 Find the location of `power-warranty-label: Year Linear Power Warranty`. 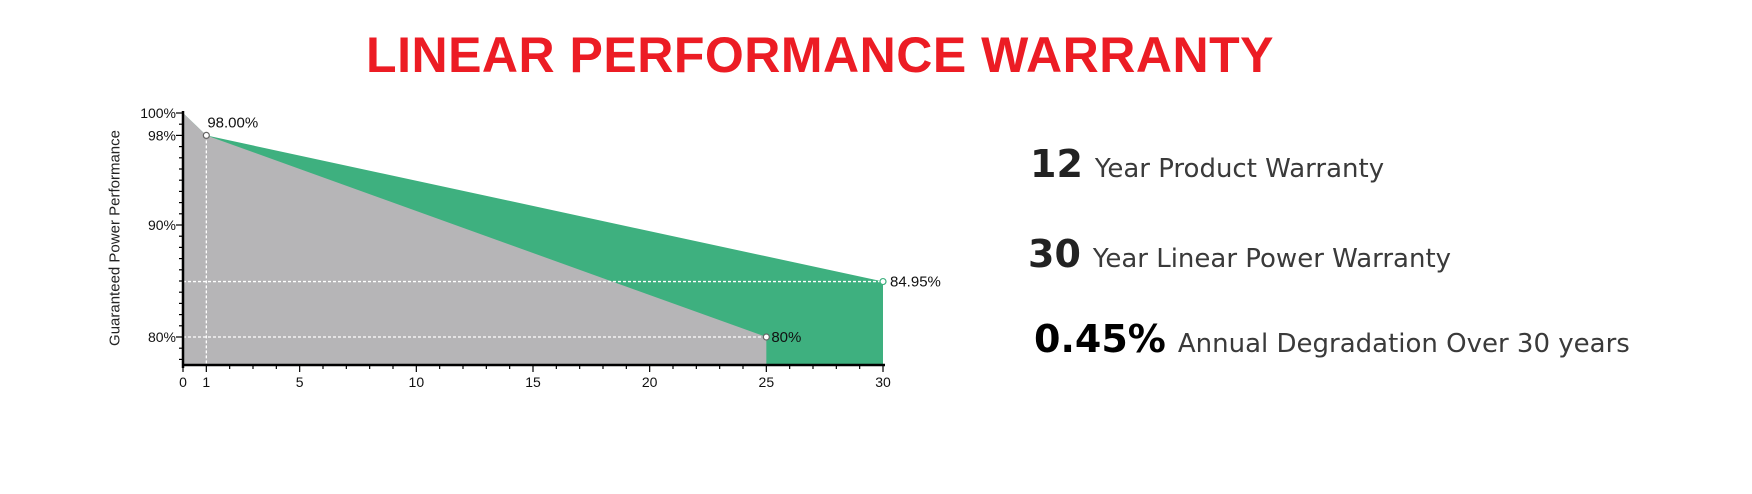

power-warranty-label: Year Linear Power Warranty is located at coordinates (1272, 259).